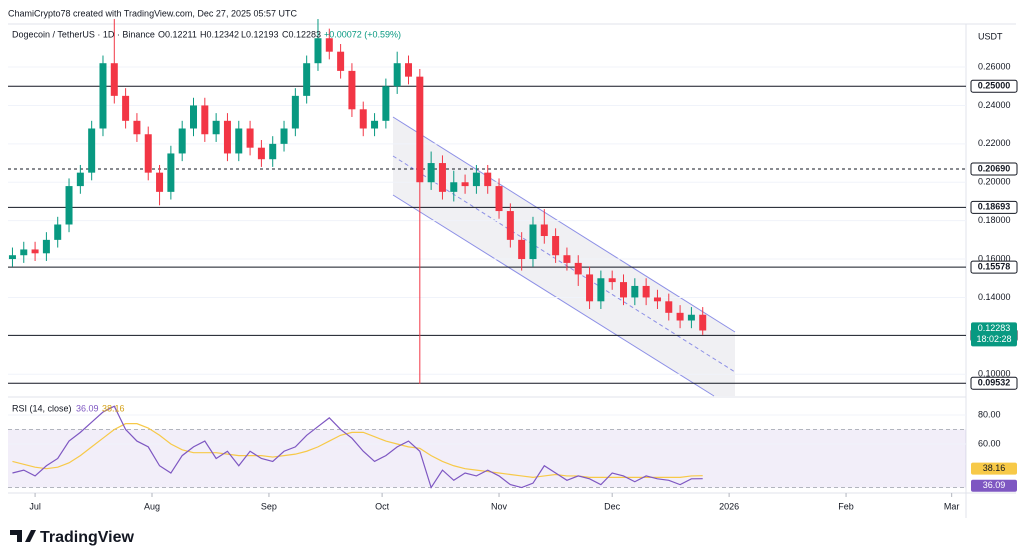  What do you see at coordinates (994, 66) in the screenshot?
I see `y-tick-label: 0.26000` at bounding box center [994, 66].